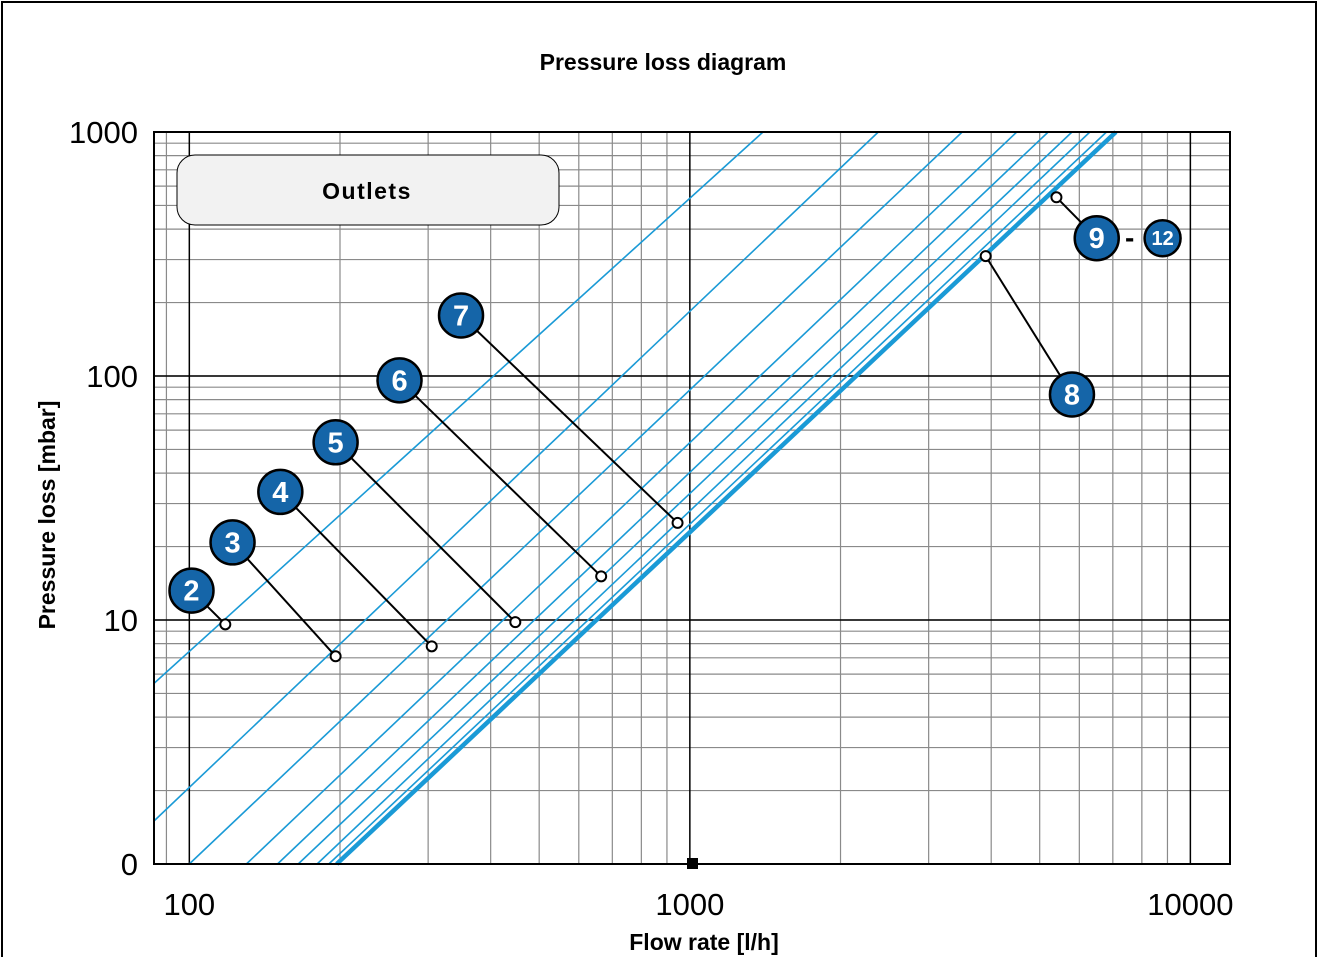 This screenshot has width=1318, height=962. What do you see at coordinates (47, 515) in the screenshot?
I see `y-axis-label: Pressure loss [mbar]` at bounding box center [47, 515].